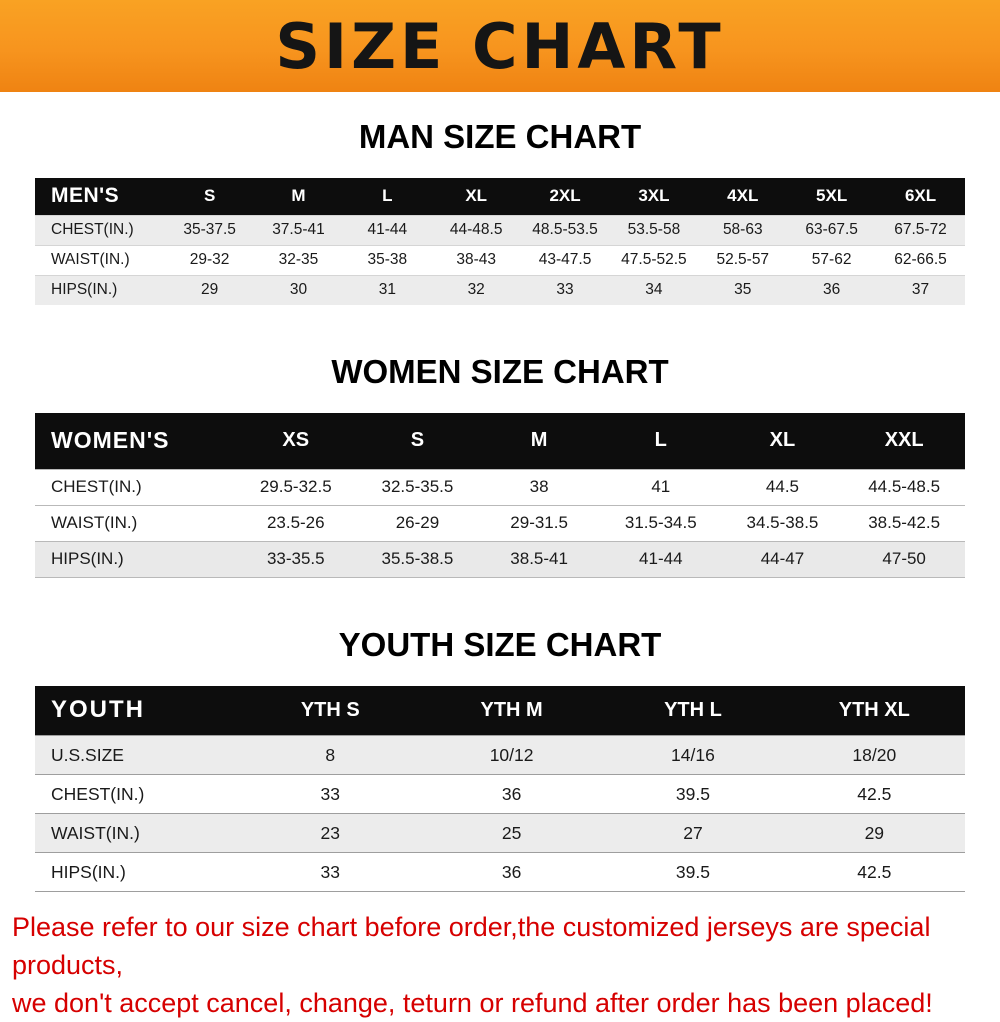 This screenshot has width=1000, height=1022. Describe the element at coordinates (417, 522) in the screenshot. I see `value-cell: 26-29` at that location.